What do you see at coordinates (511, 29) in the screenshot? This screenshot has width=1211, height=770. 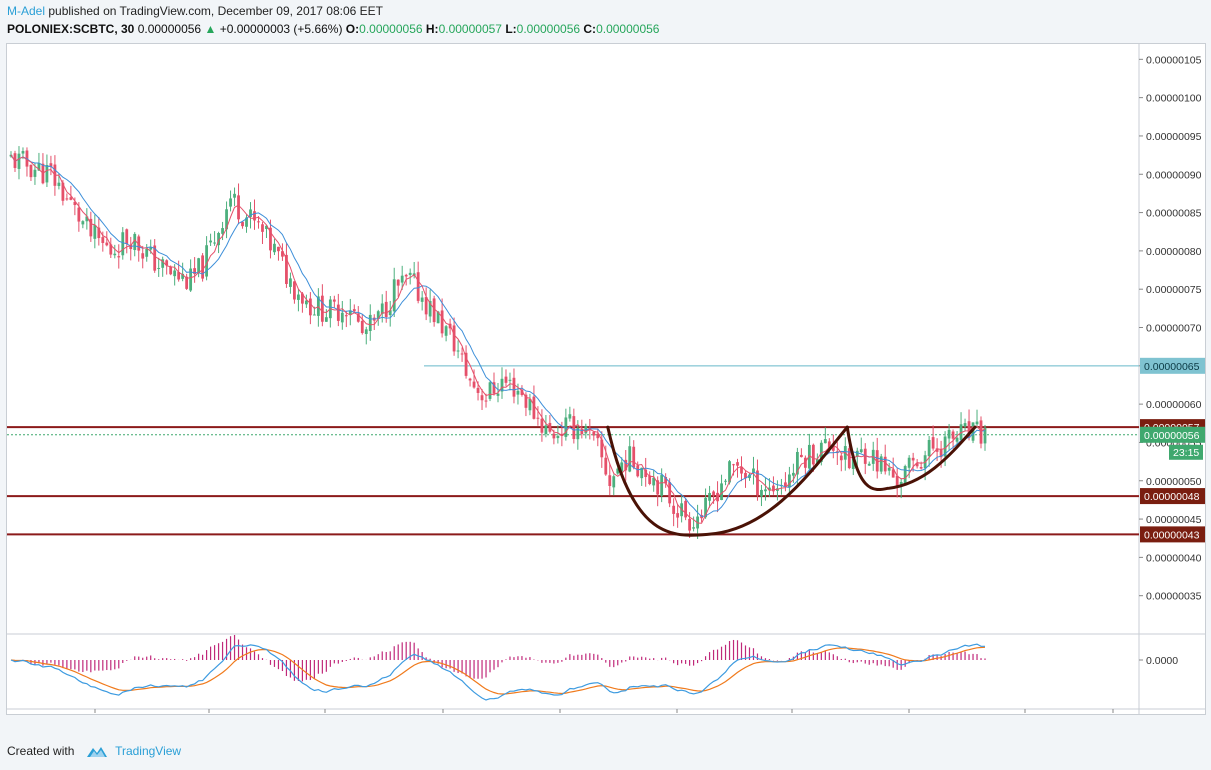 I see `low-label: L:` at bounding box center [511, 29].